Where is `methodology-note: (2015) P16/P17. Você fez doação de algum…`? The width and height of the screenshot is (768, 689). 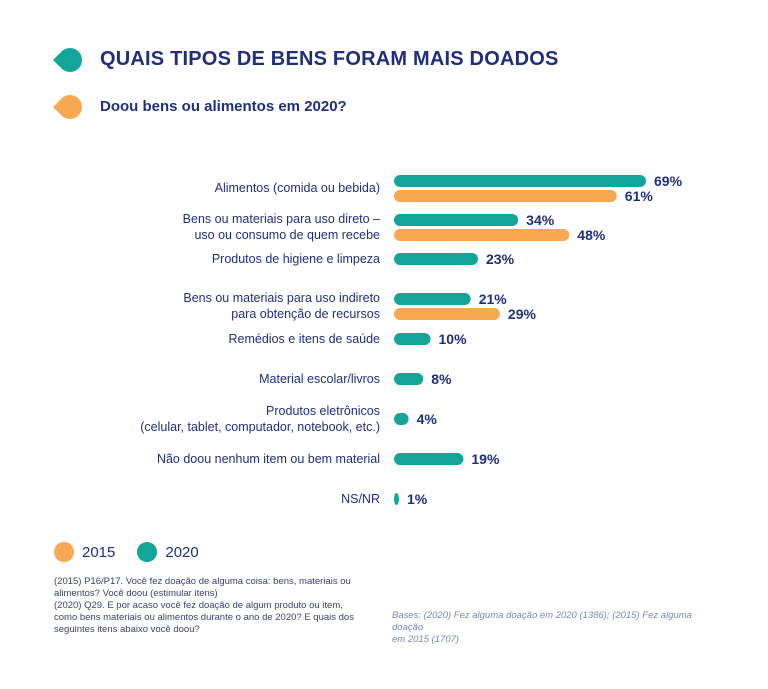 methodology-note: (2015) P16/P17. Você fez doação de algum… is located at coordinates (219, 606).